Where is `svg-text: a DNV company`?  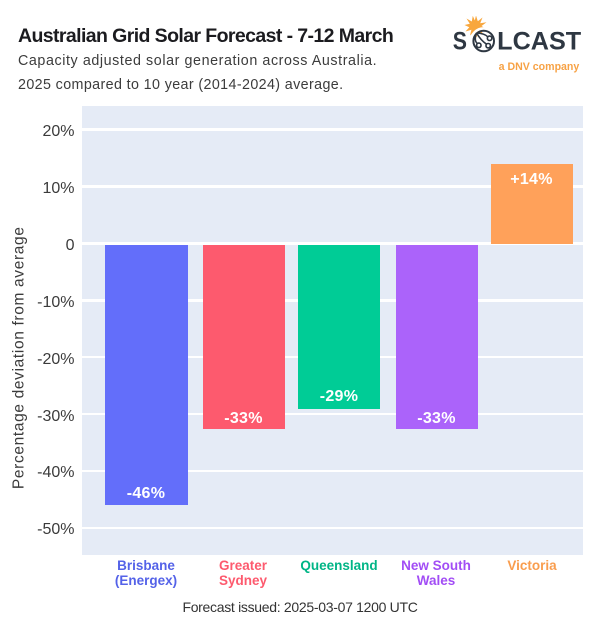
svg-text: a DNV company is located at coordinates (539, 67).